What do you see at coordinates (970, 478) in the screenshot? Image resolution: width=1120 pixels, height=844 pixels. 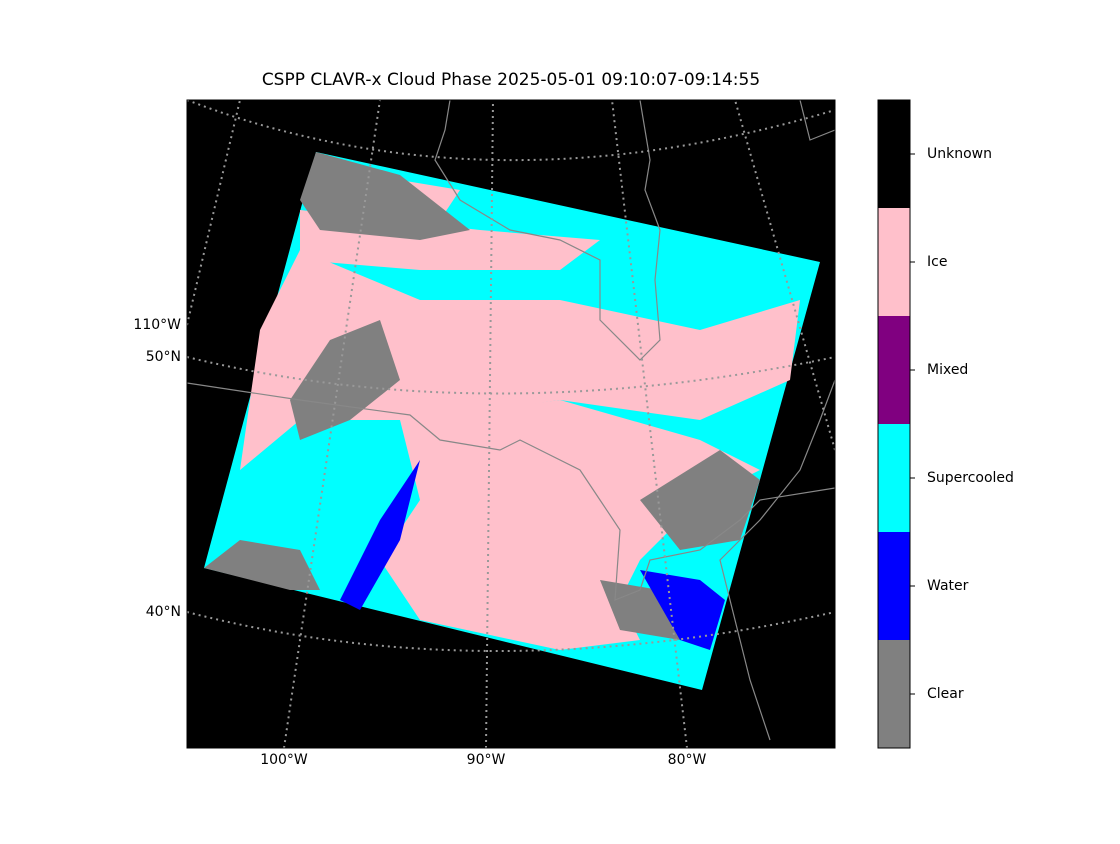 I see `colorbar-label: Supercooled` at bounding box center [970, 478].